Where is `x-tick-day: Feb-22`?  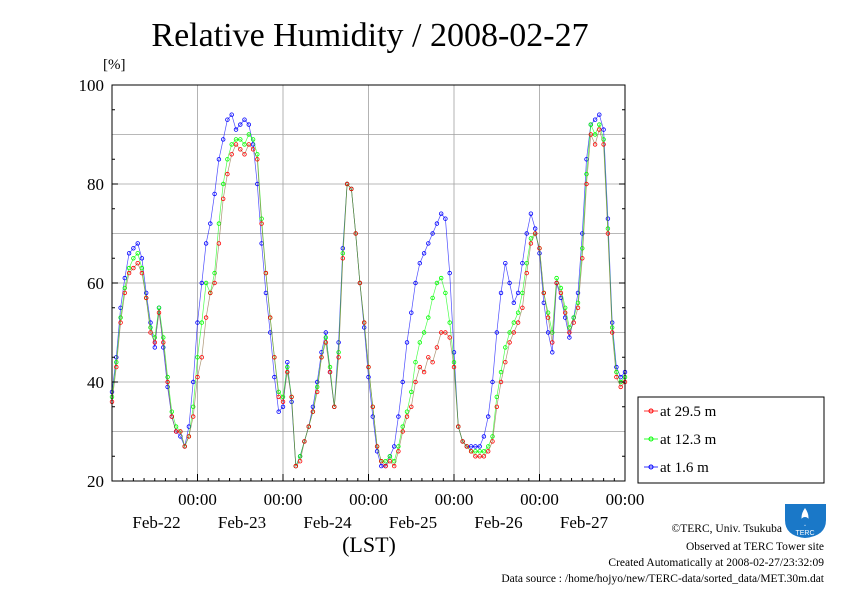
x-tick-day: Feb-22 is located at coordinates (156, 522).